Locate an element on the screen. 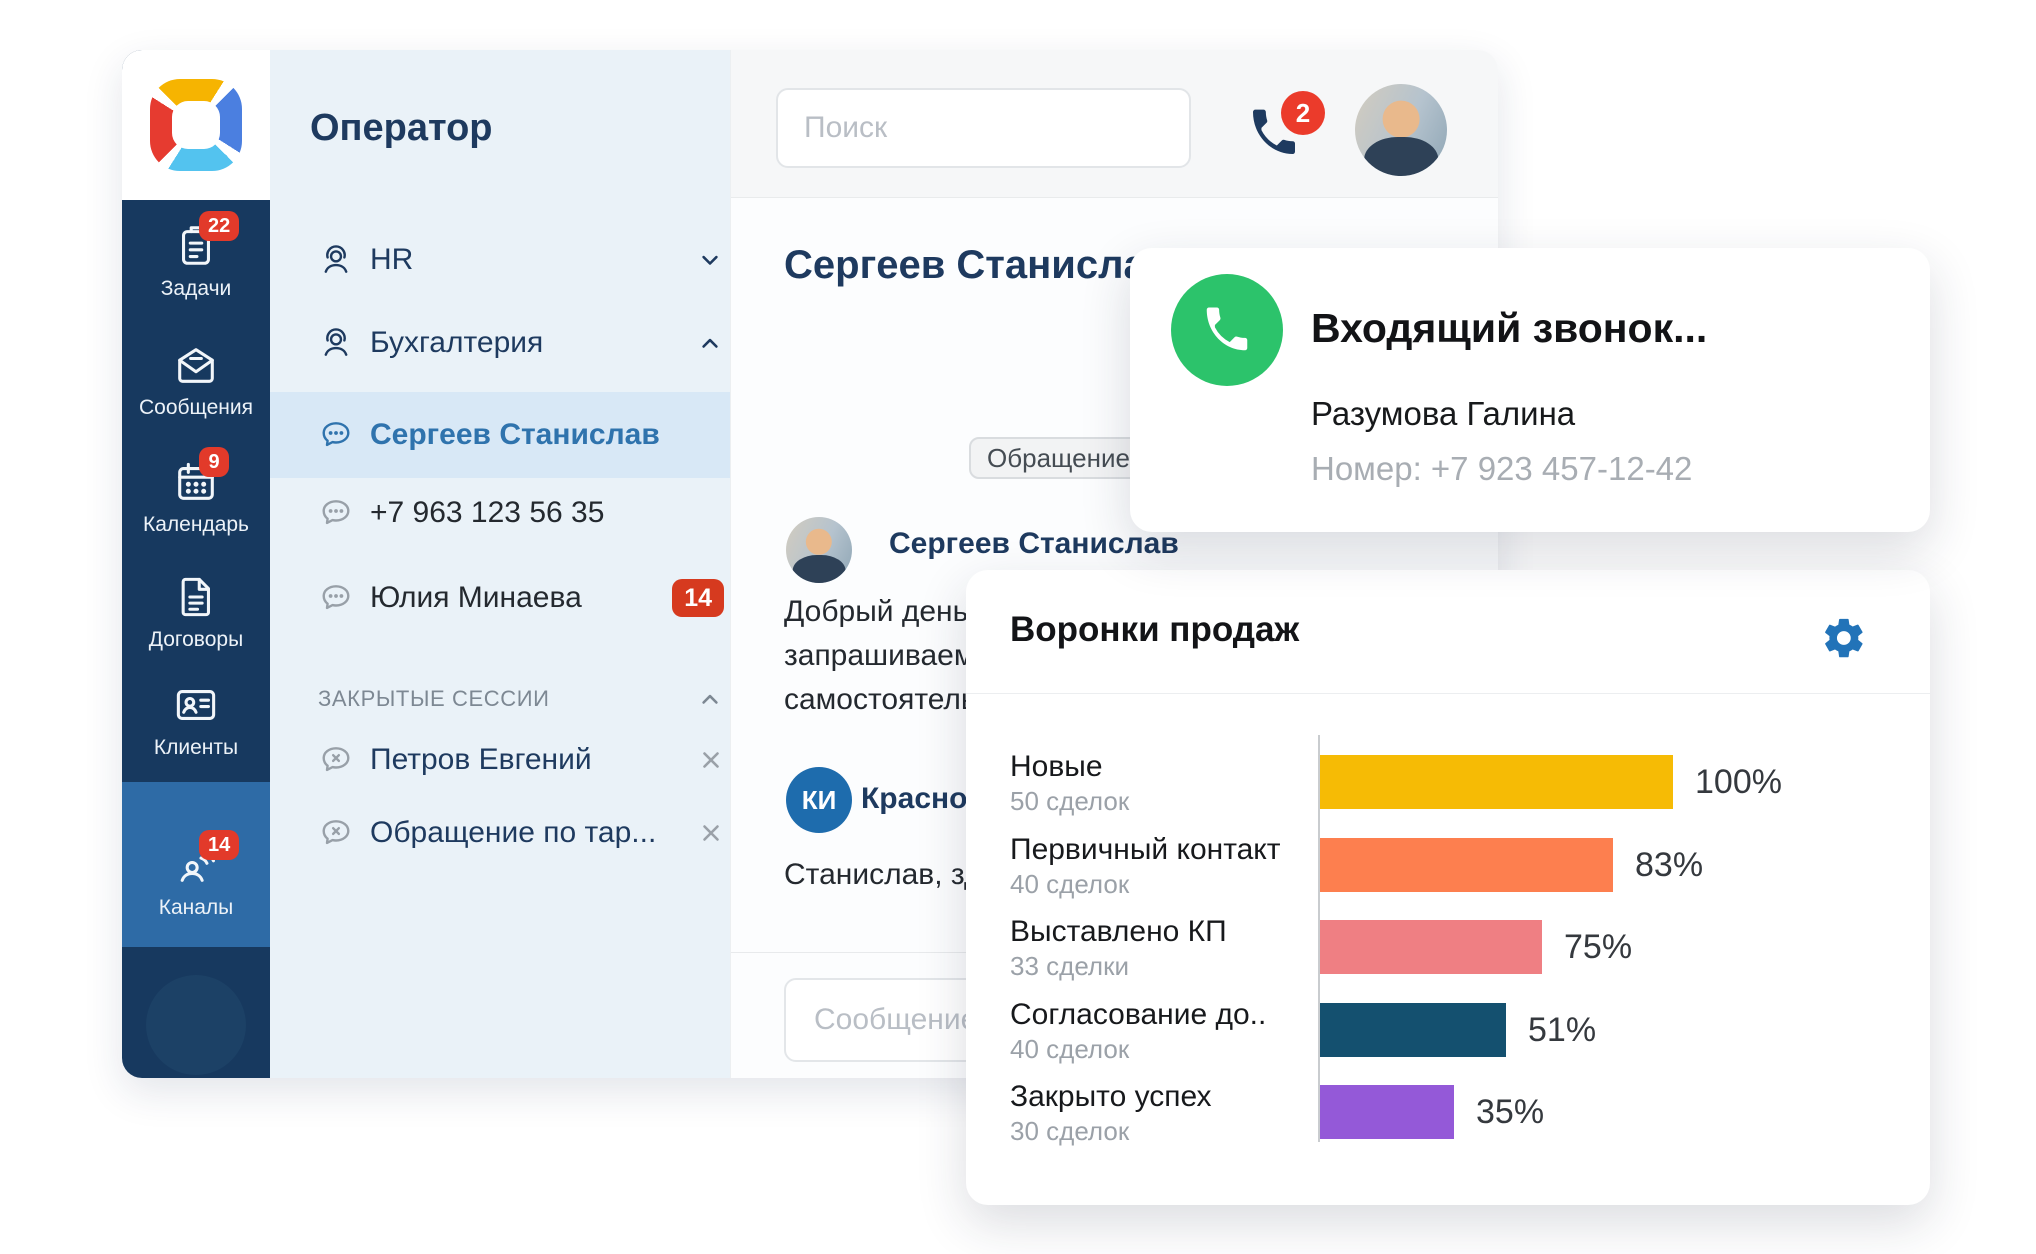 This screenshot has width=2036, height=1254. stage-percent: 51% is located at coordinates (1562, 1029).